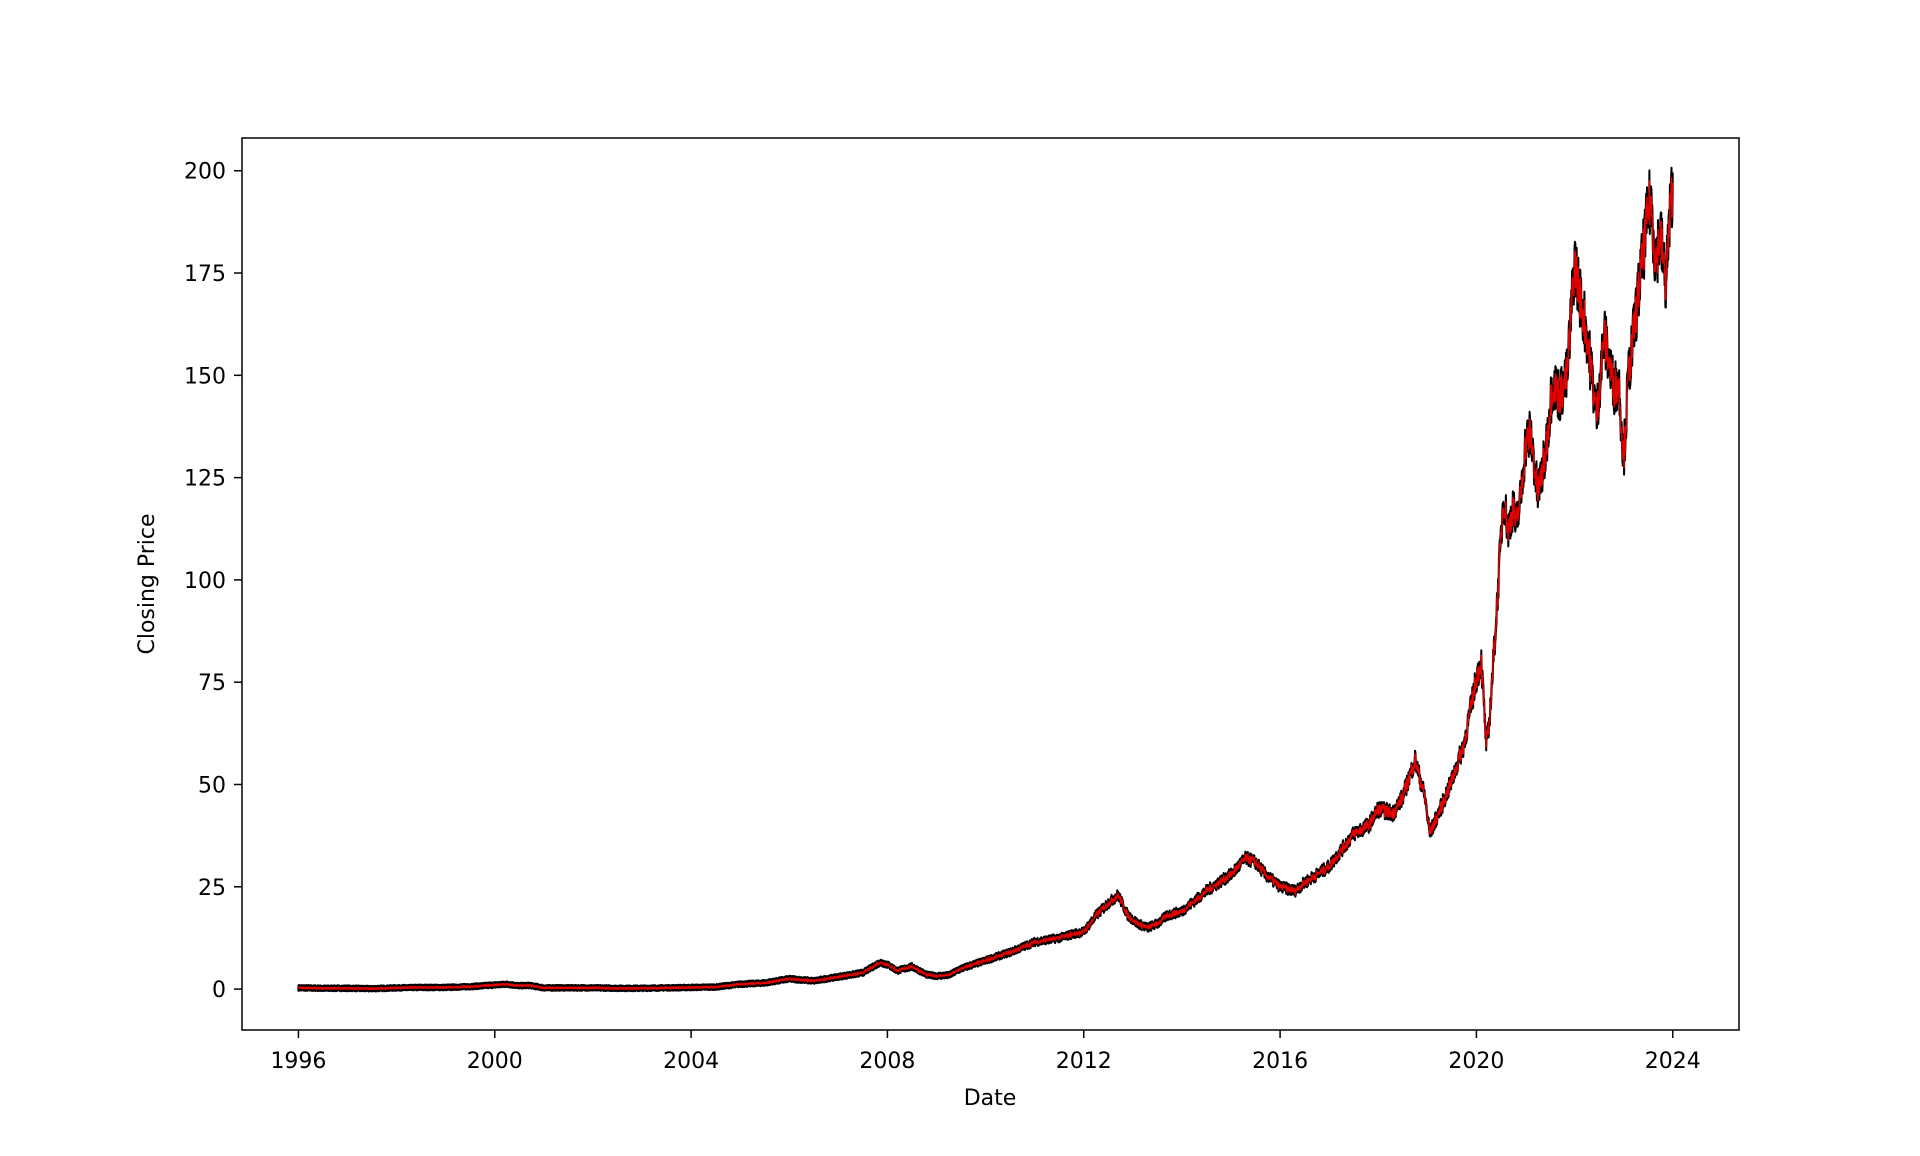 This screenshot has height=1156, width=1920. What do you see at coordinates (205, 376) in the screenshot?
I see `y-tick-label: 150` at bounding box center [205, 376].